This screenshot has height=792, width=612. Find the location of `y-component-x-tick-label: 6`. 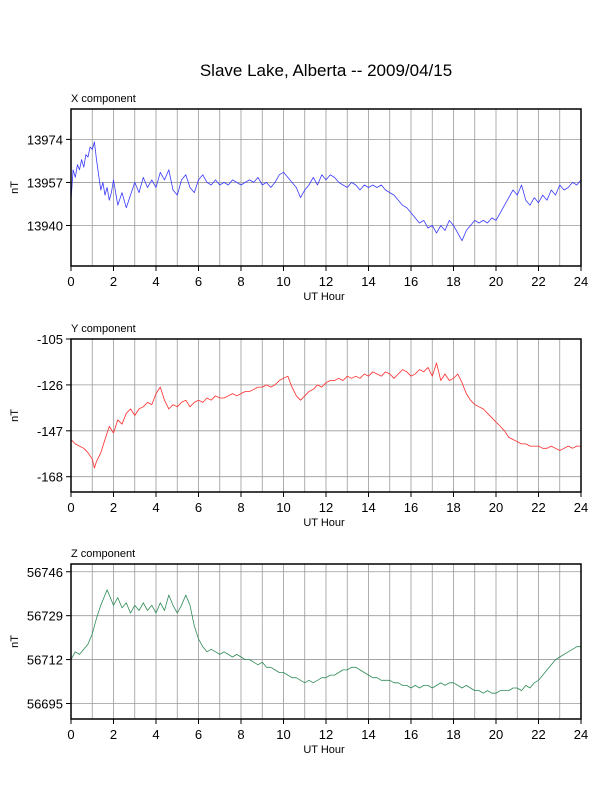

y-component-x-tick-label: 6 is located at coordinates (198, 507).